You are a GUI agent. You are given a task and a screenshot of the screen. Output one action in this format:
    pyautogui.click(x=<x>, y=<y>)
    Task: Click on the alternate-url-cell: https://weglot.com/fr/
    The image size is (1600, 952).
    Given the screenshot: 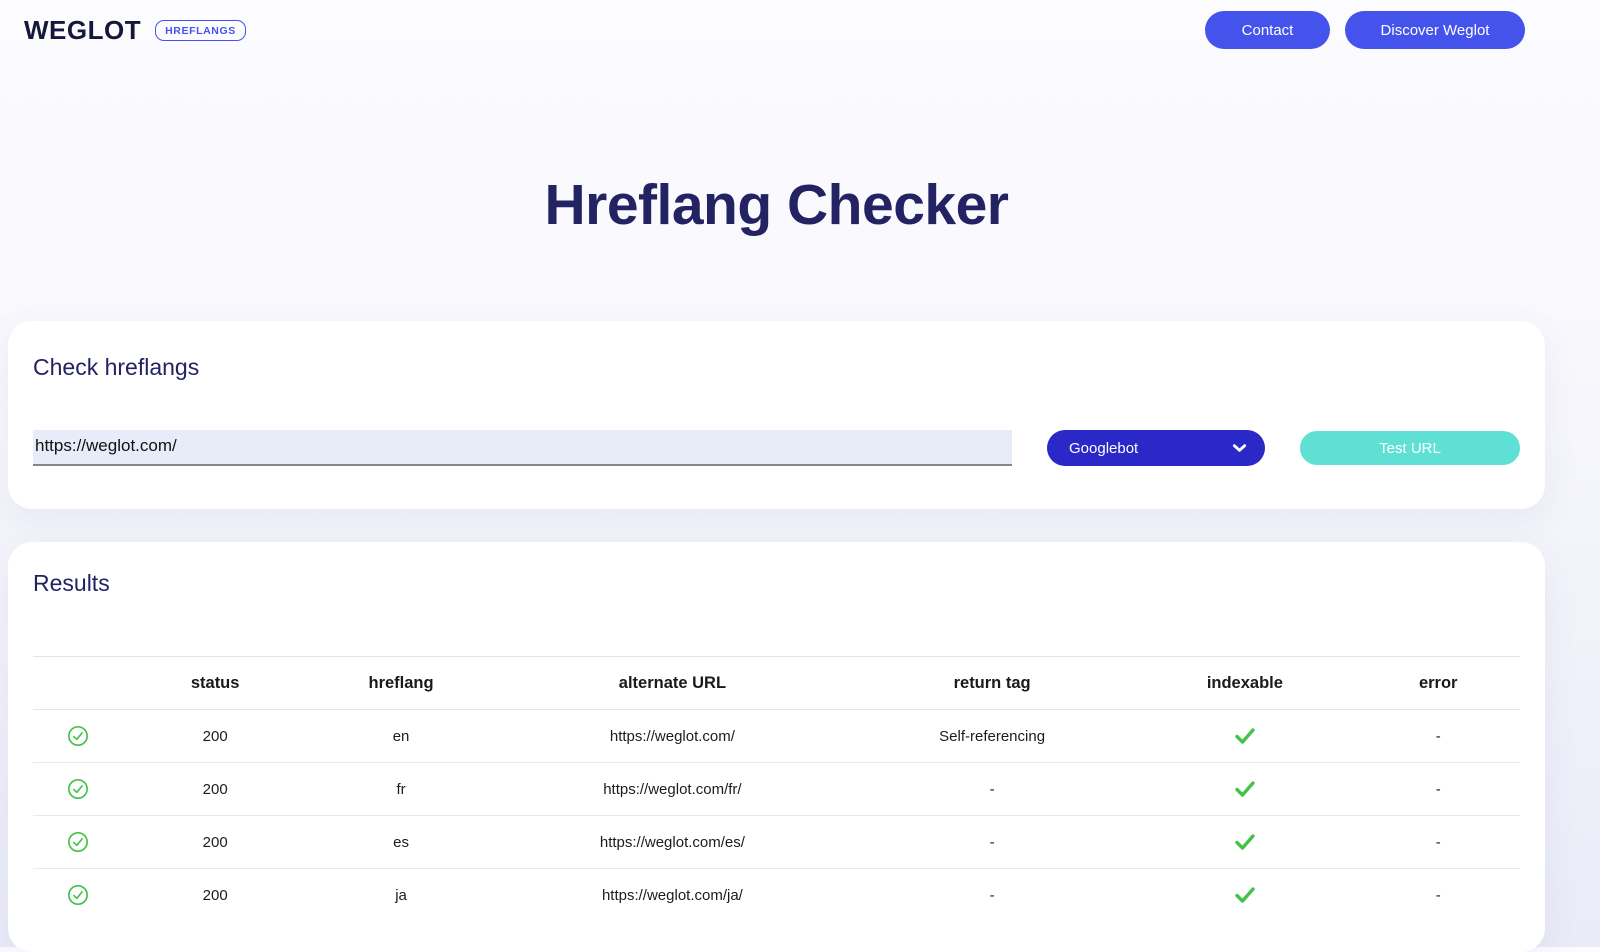 What is the action you would take?
    pyautogui.click(x=672, y=789)
    